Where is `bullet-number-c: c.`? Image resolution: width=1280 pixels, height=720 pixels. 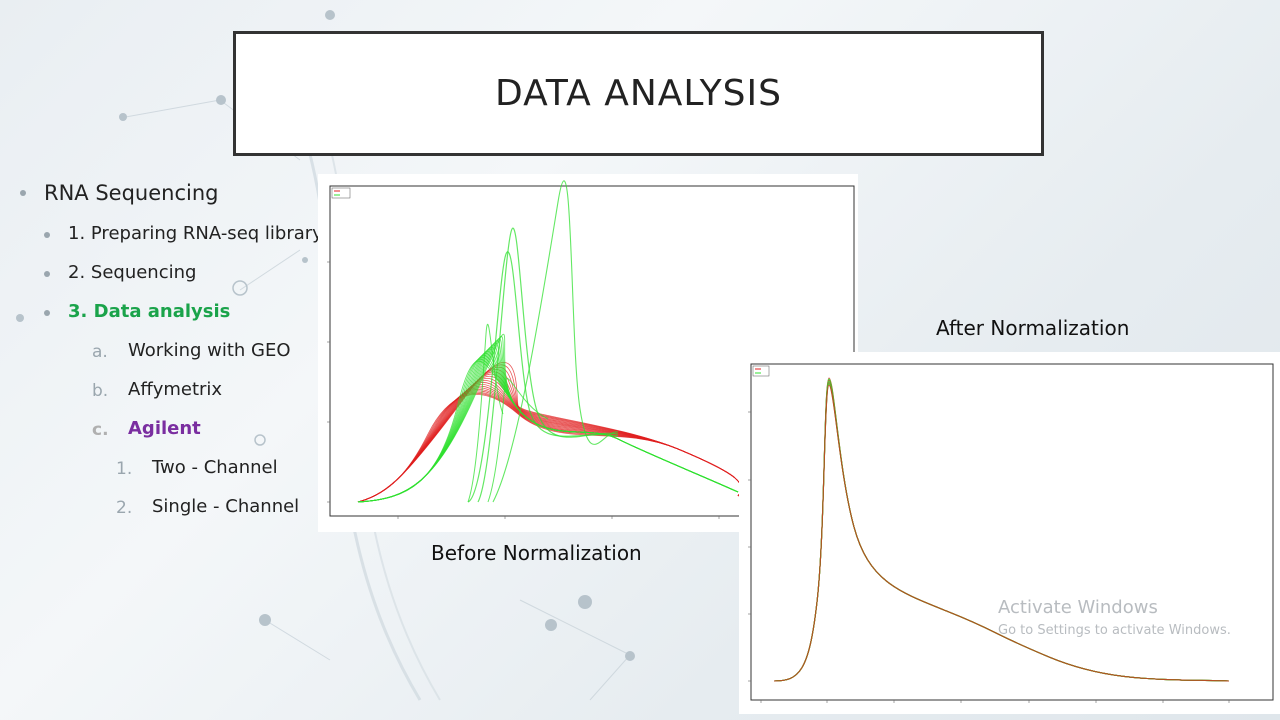 bullet-number-c: c. is located at coordinates (100, 430).